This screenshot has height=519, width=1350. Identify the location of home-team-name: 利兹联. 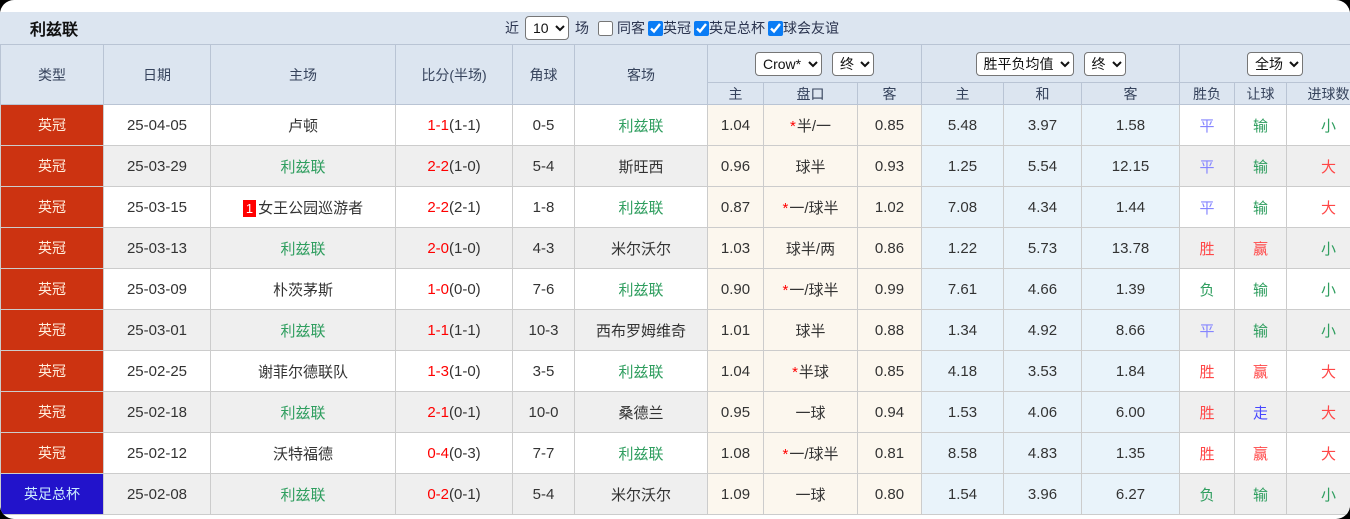
(303, 167).